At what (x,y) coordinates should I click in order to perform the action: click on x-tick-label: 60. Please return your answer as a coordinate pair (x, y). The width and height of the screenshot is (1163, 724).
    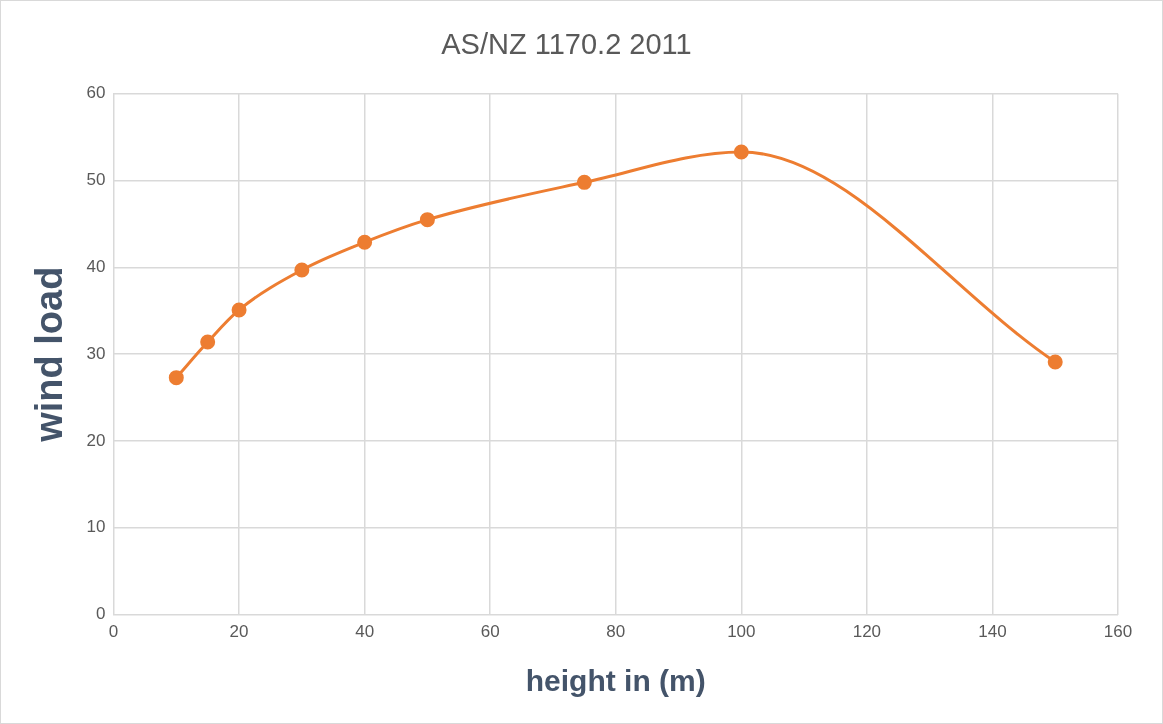
    Looking at the image, I should click on (490, 632).